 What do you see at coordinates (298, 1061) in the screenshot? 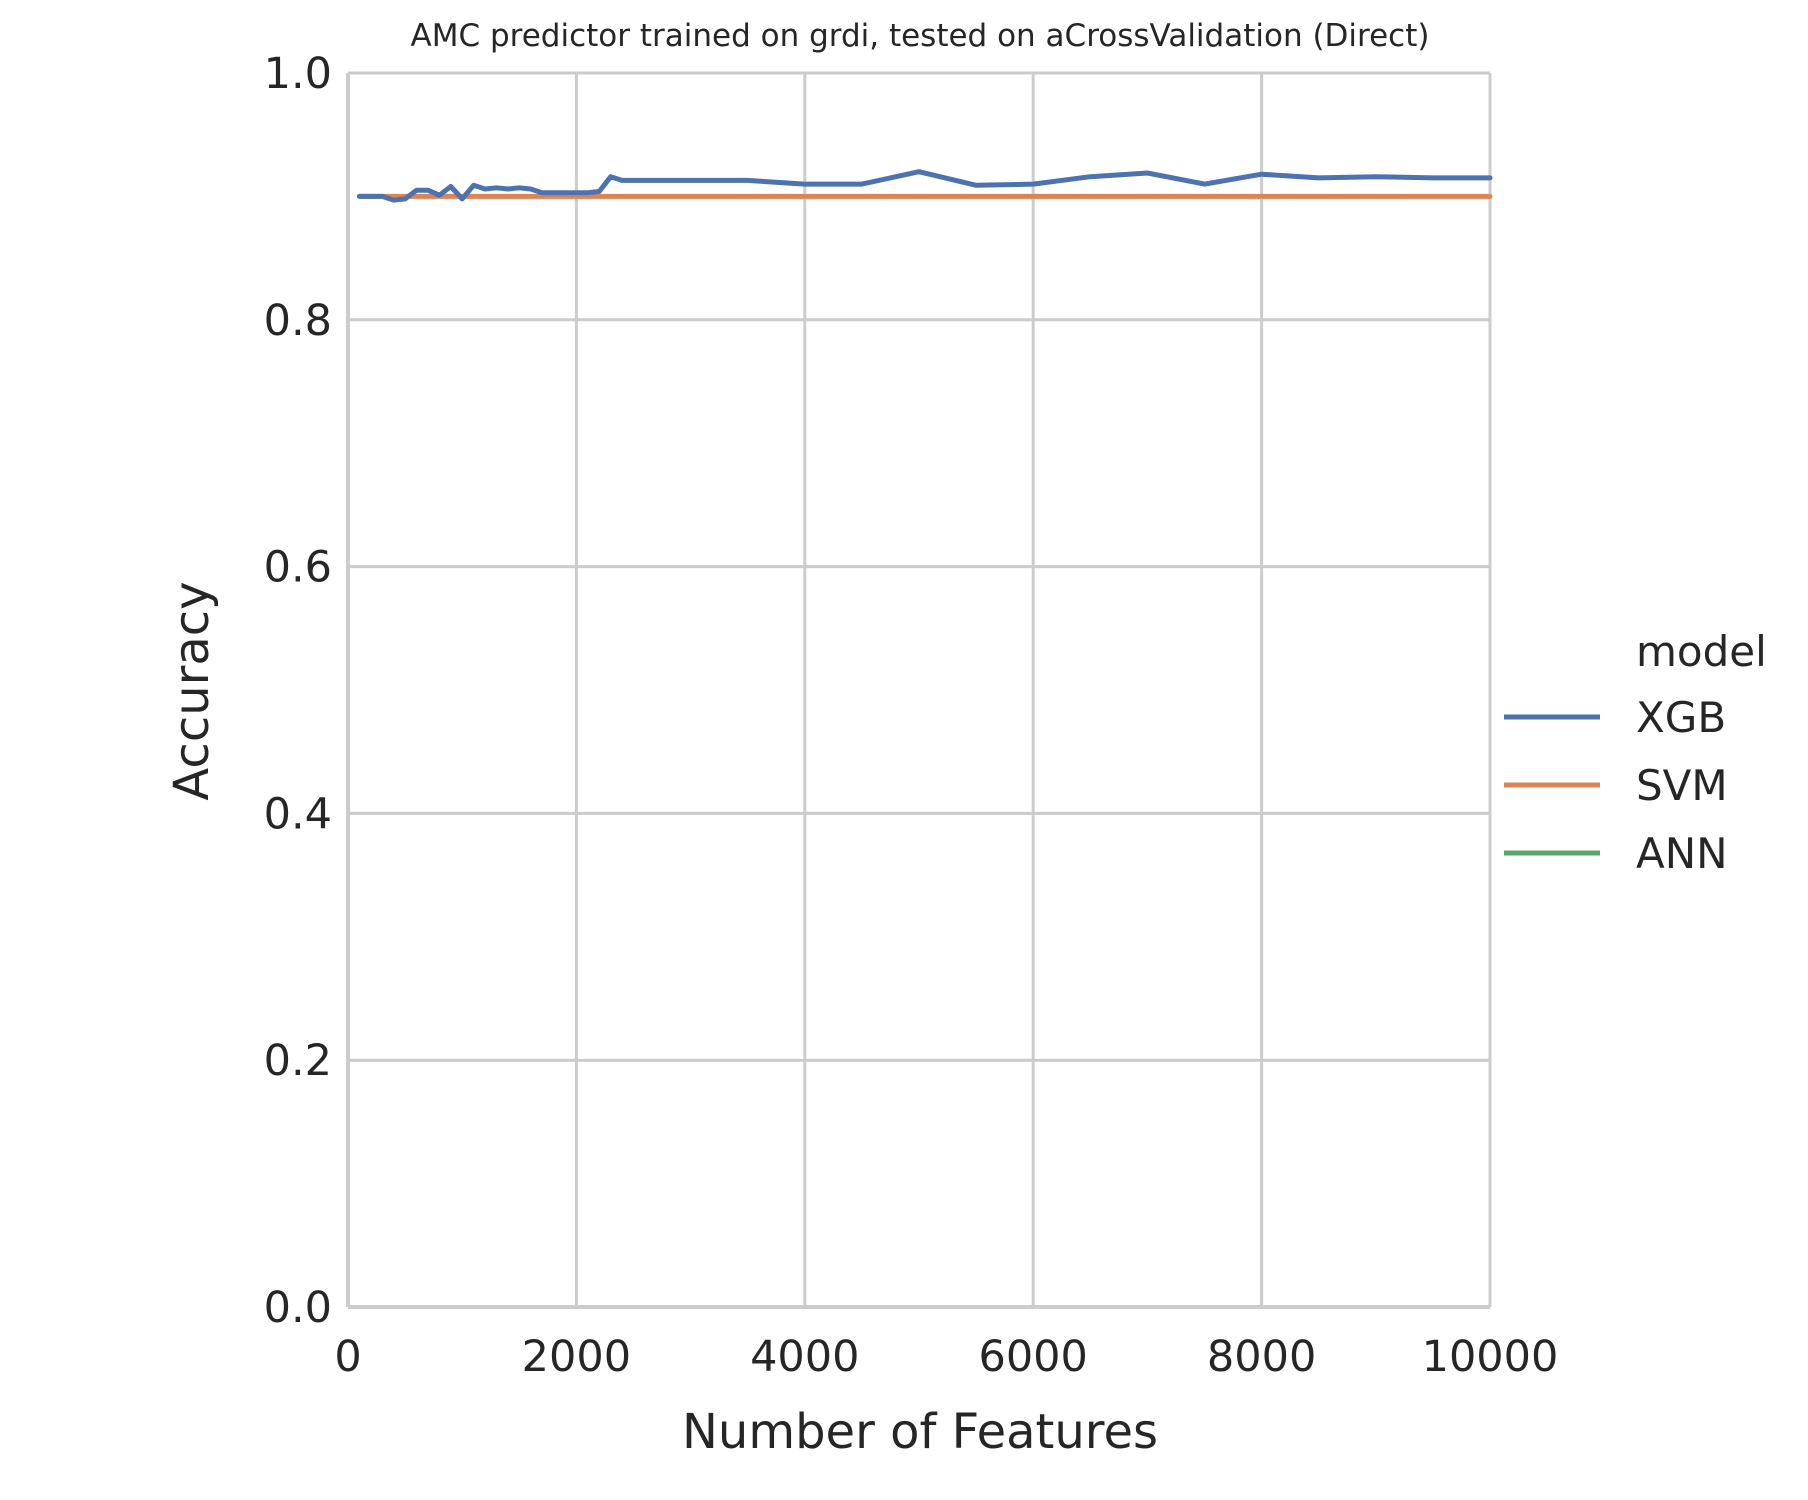
I see `y-tick-label: 0.2` at bounding box center [298, 1061].